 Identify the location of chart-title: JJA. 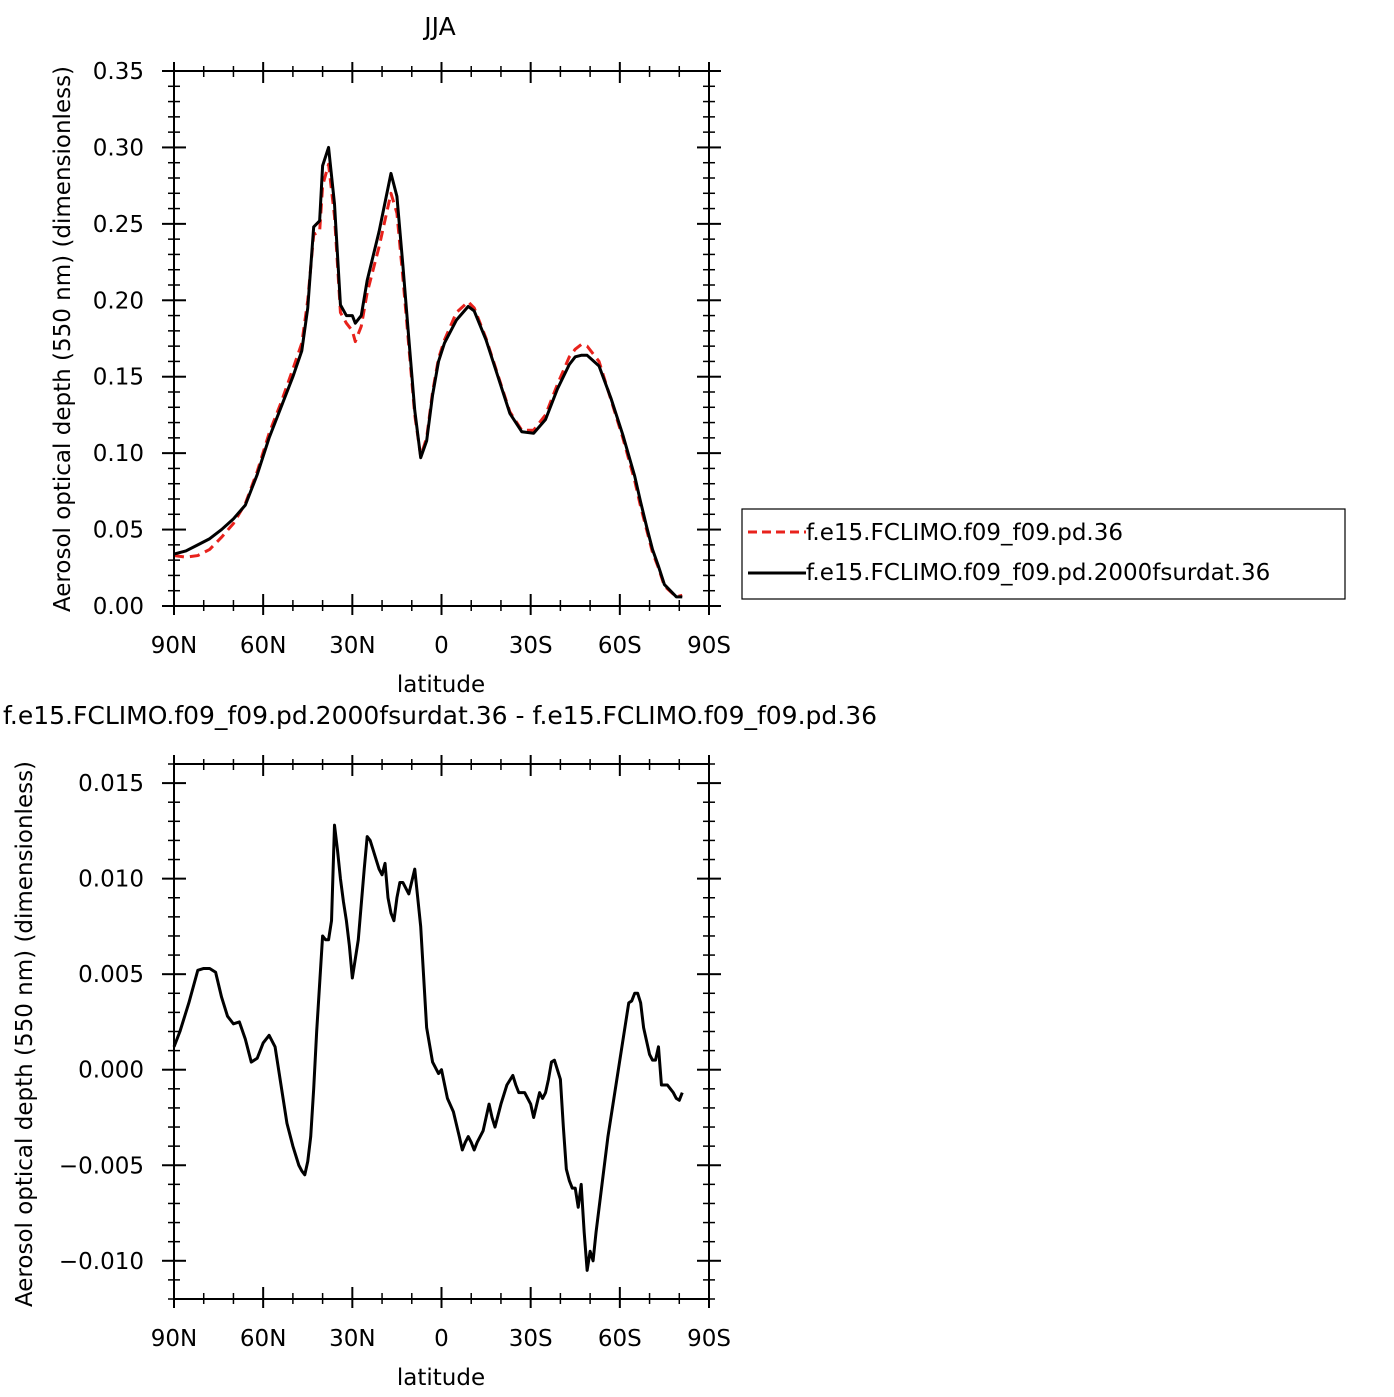
(438, 26).